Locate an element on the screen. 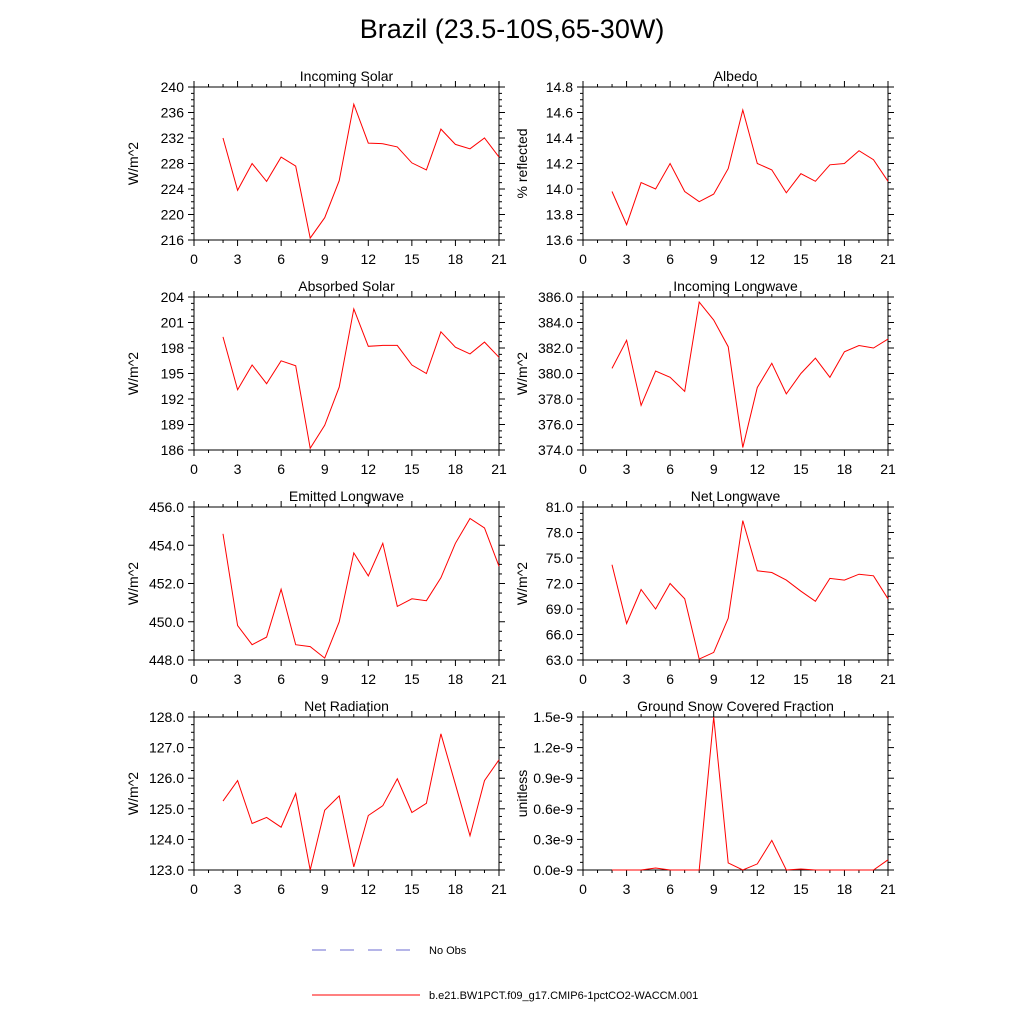 Image resolution: width=1024 pixels, height=1024 pixels. panel-title: Incoming Solar is located at coordinates (347, 76).